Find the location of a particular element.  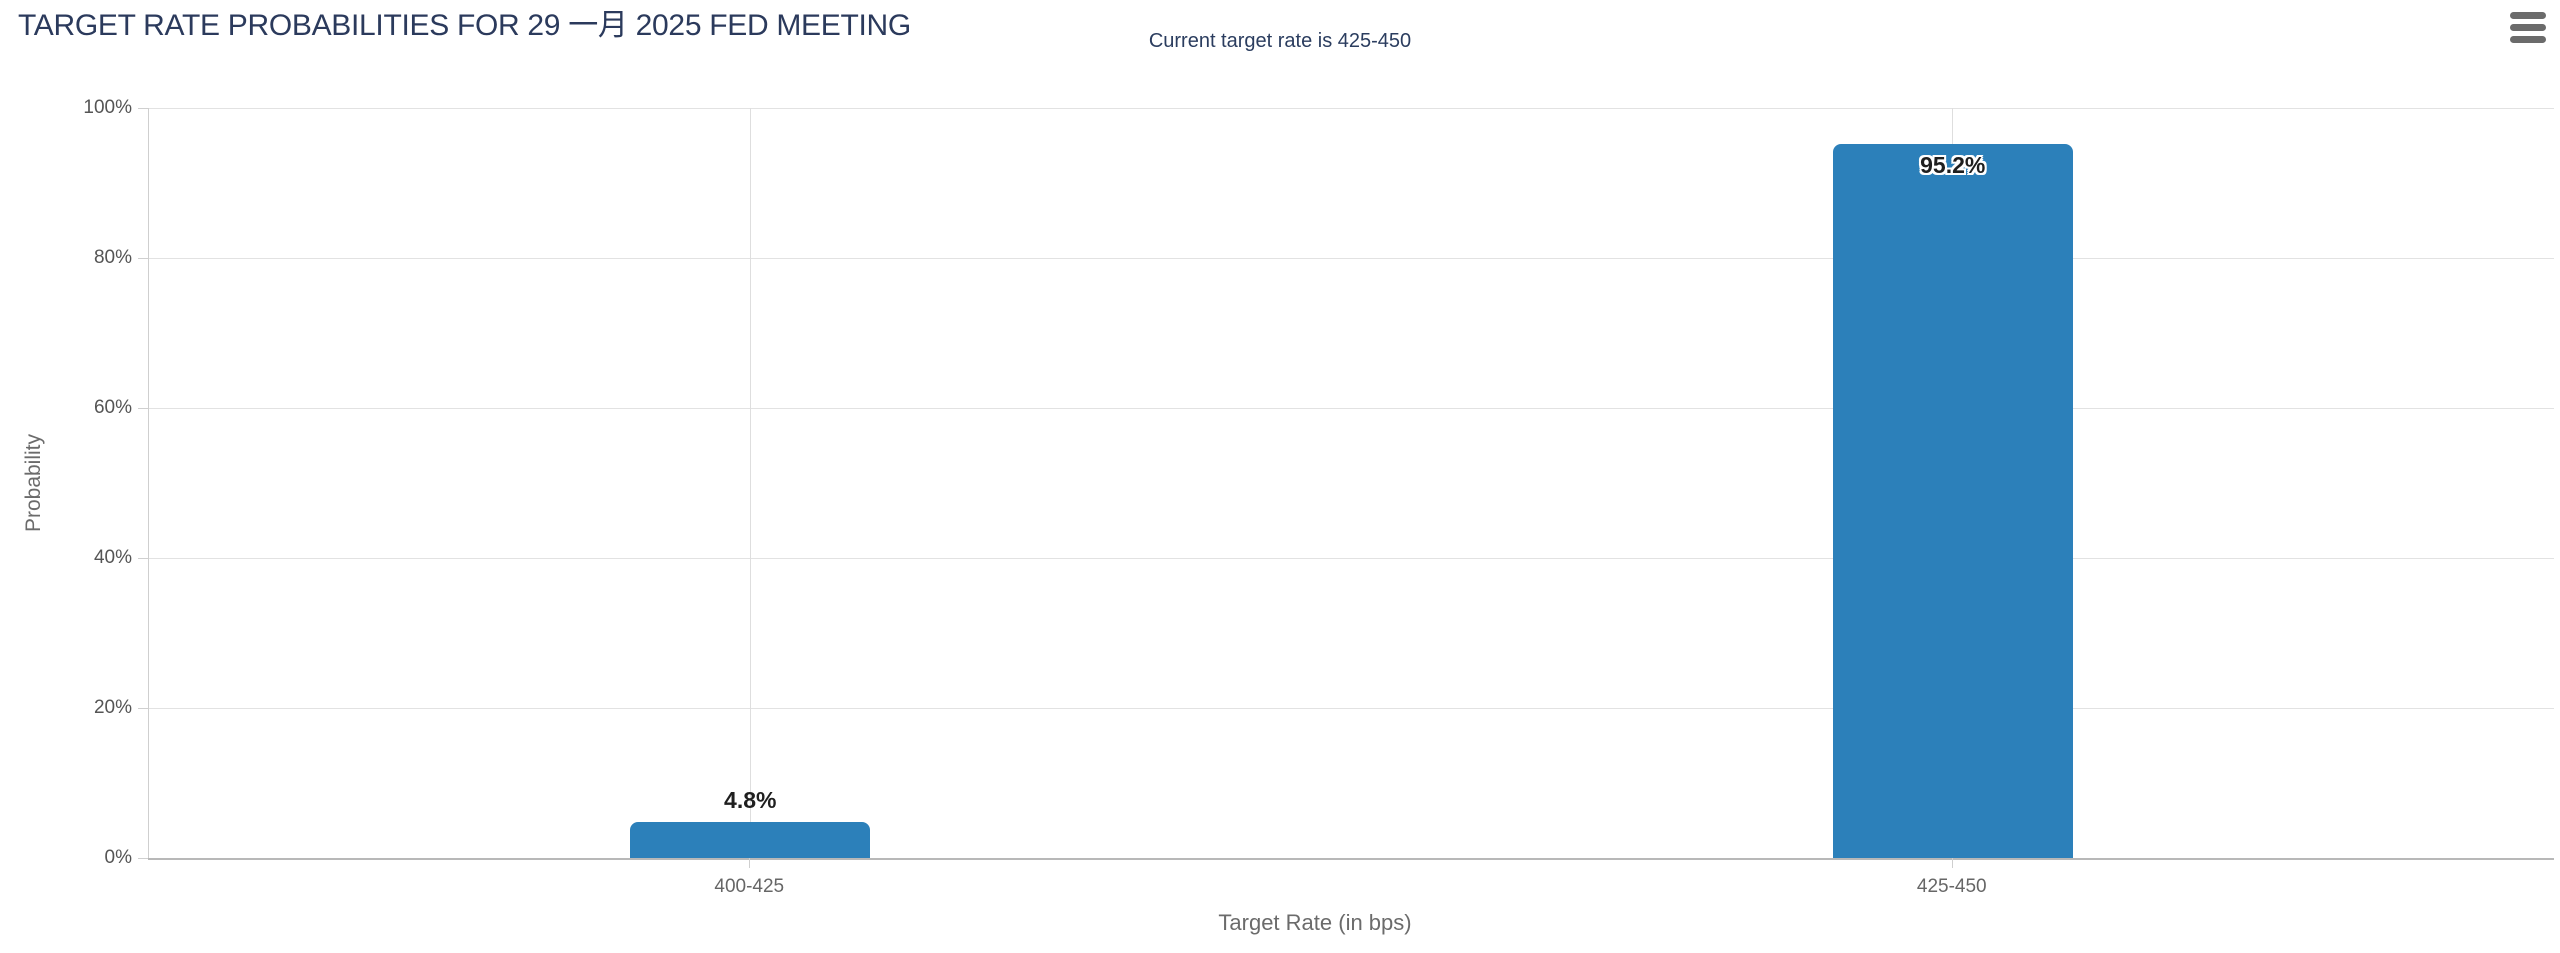

chart-subtitle: Current target rate is 425-450 is located at coordinates (1280, 41).